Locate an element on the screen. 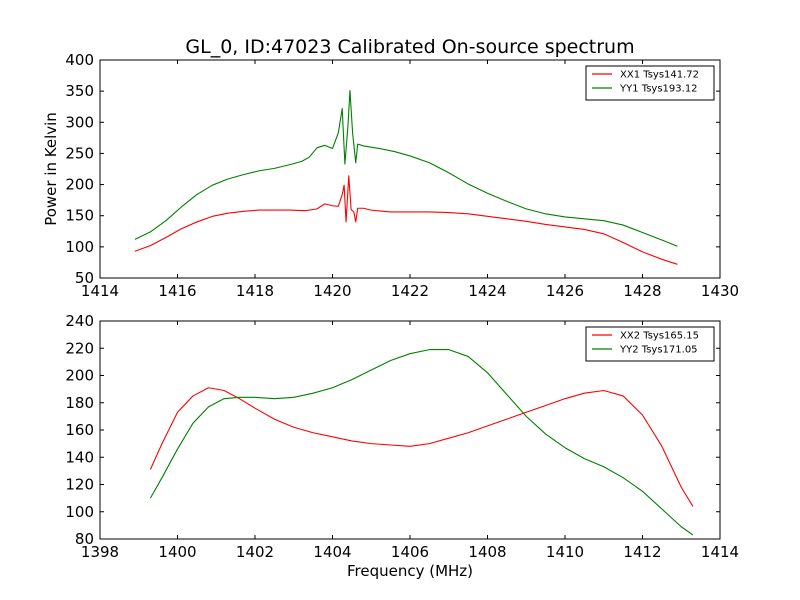 The width and height of the screenshot is (800, 600). x-tick-label-1: 1420 is located at coordinates (332, 291).